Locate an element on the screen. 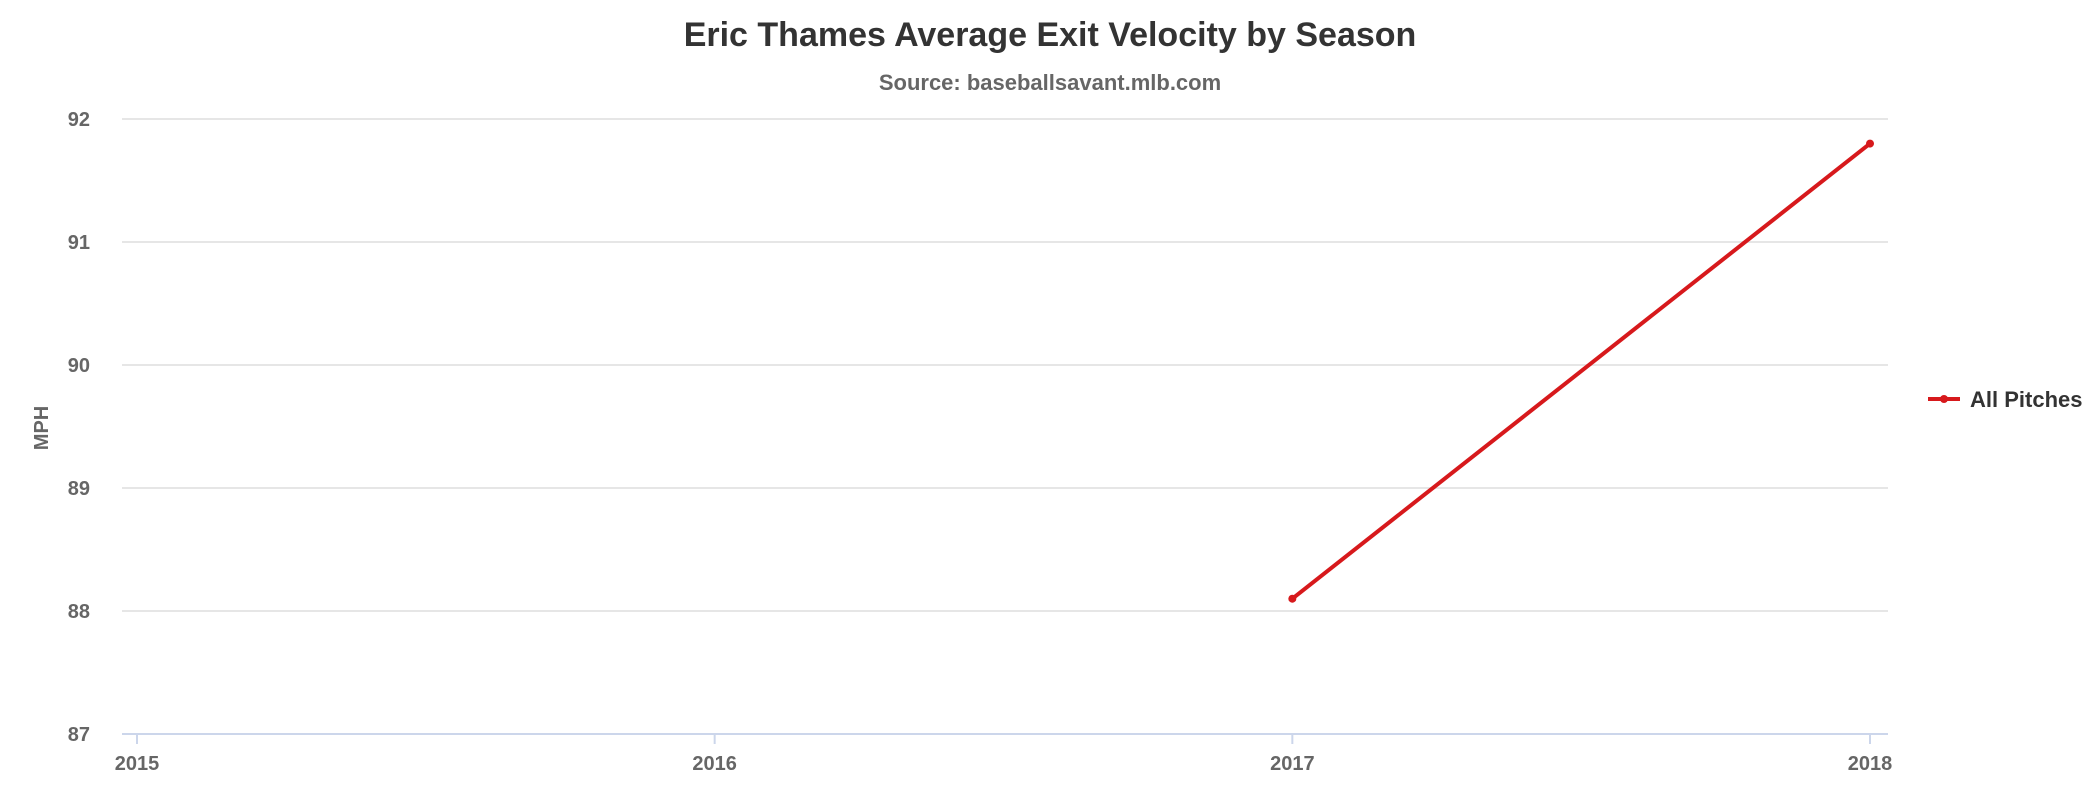  x-tick-label: 2018 is located at coordinates (1870, 764).